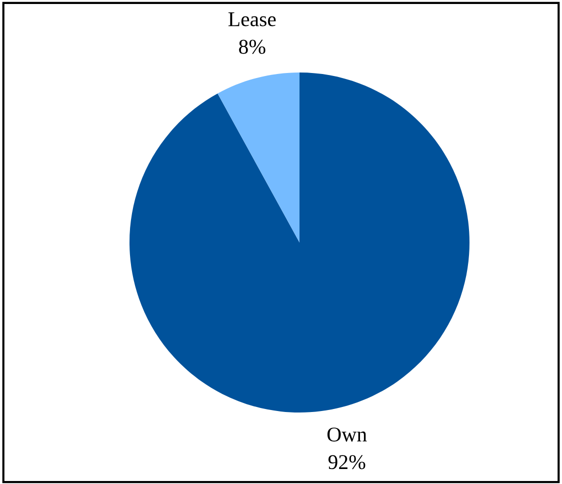 The height and width of the screenshot is (484, 562). Describe the element at coordinates (252, 19) in the screenshot. I see `slice-label: Lease` at that location.